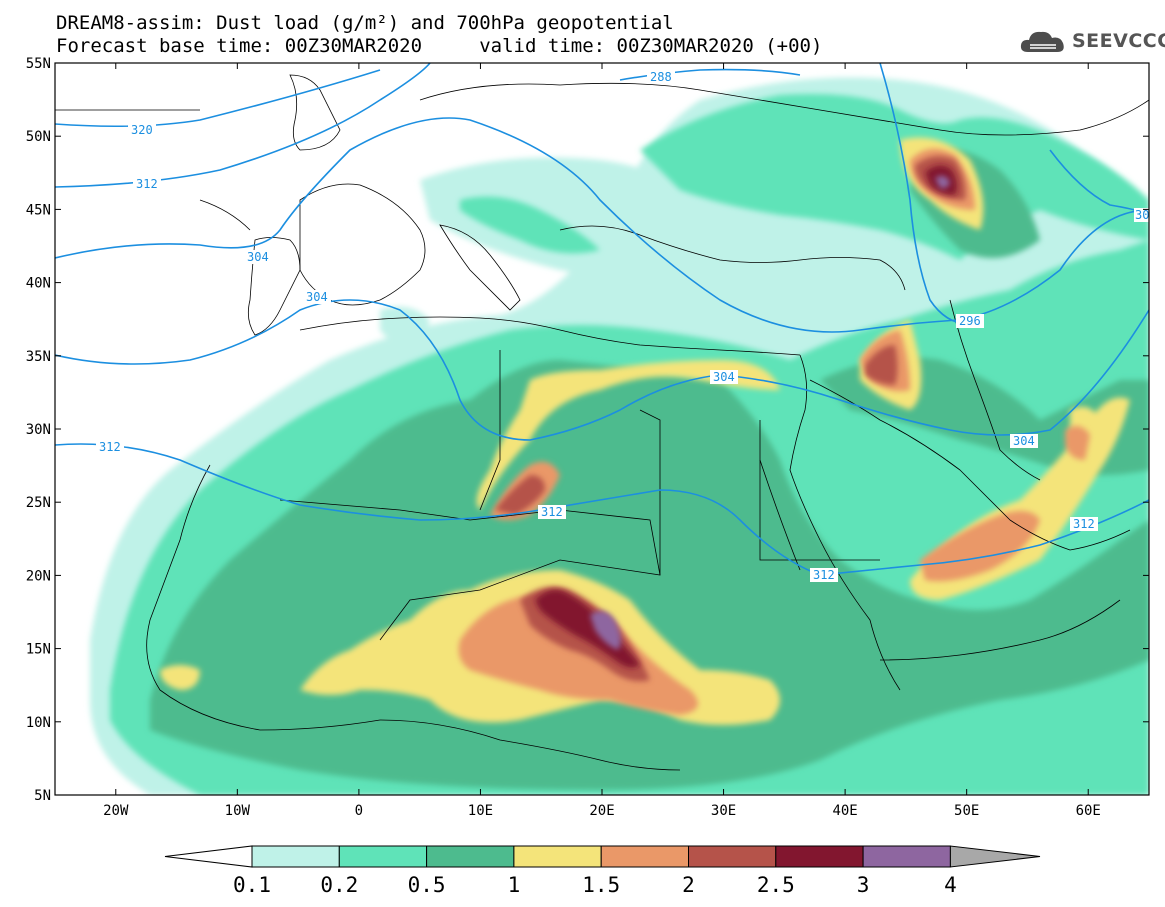 This screenshot has height=907, width=1165. What do you see at coordinates (776, 885) in the screenshot?
I see `colorbar-label: 2.5` at bounding box center [776, 885].